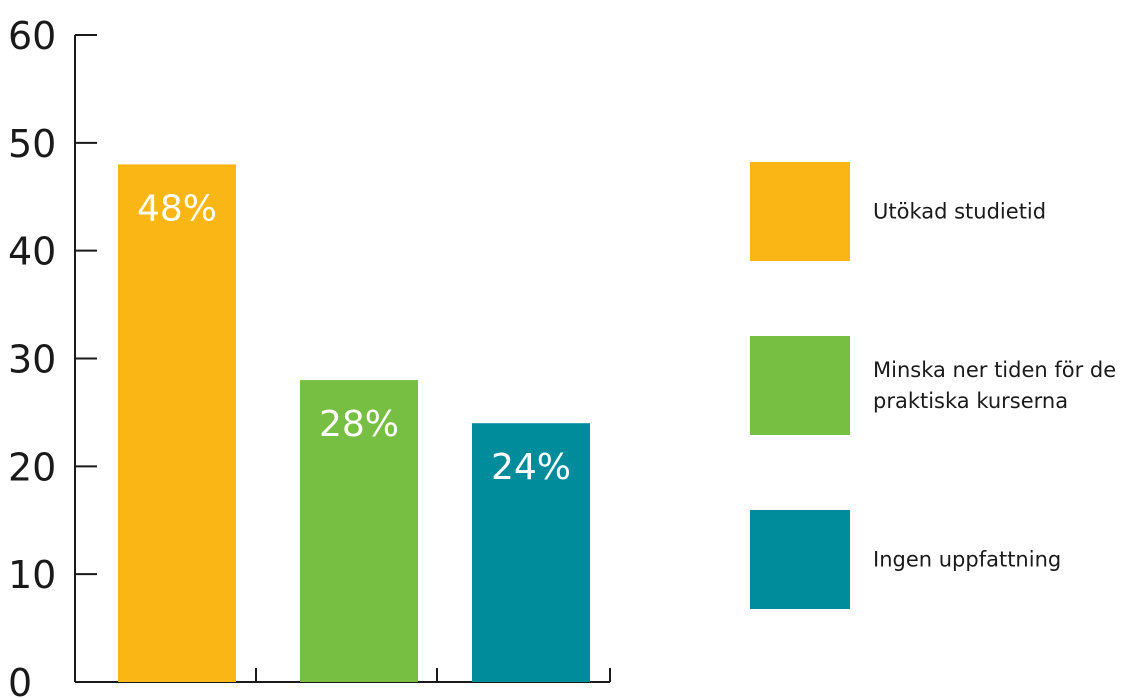 This screenshot has height=699, width=1146. I want to click on bar-data-label: 28%, so click(359, 424).